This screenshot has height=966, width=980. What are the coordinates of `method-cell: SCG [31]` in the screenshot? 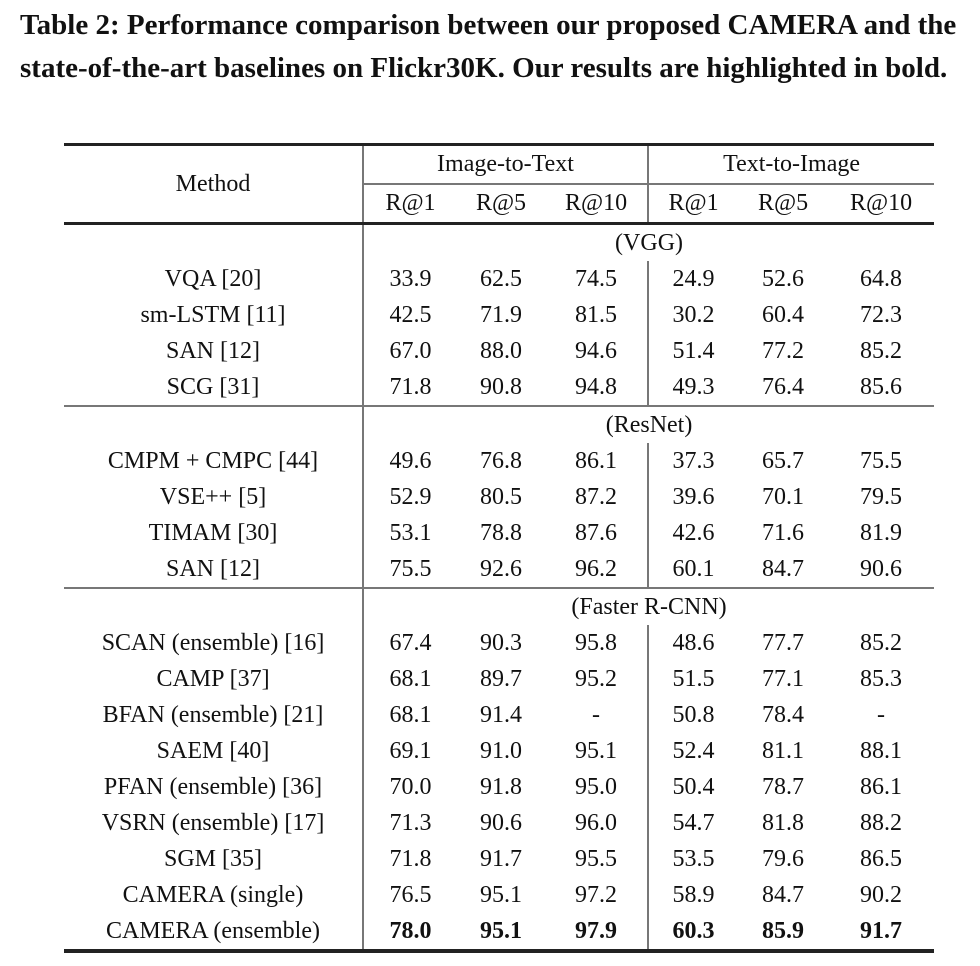 It's located at (213, 386).